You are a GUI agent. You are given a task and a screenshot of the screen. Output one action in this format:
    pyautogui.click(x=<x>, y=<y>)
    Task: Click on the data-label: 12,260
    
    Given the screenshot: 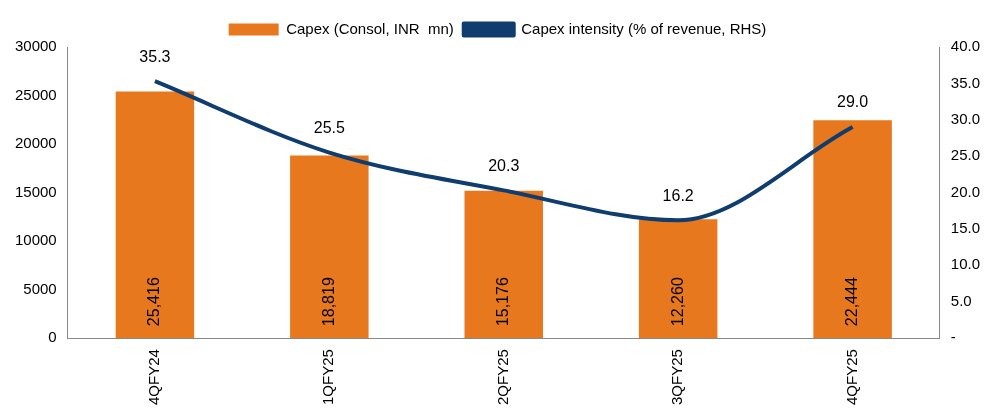 What is the action you would take?
    pyautogui.click(x=677, y=302)
    